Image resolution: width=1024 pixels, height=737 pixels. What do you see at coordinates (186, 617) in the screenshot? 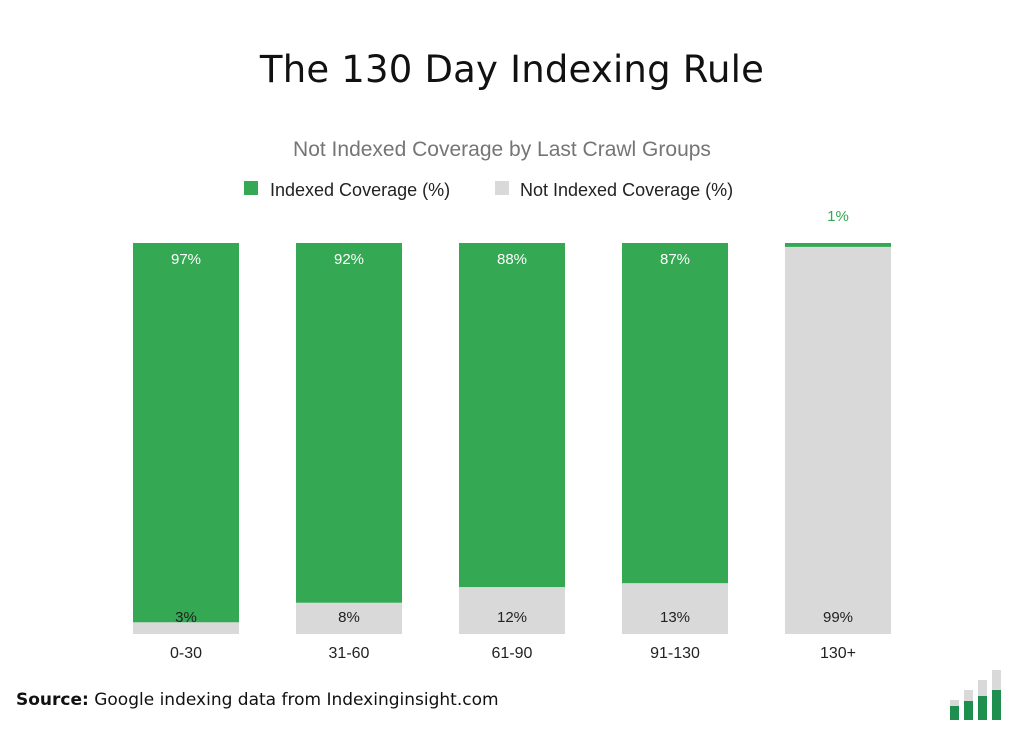
I see `data-label-not-indexed-0-30: 3%` at bounding box center [186, 617].